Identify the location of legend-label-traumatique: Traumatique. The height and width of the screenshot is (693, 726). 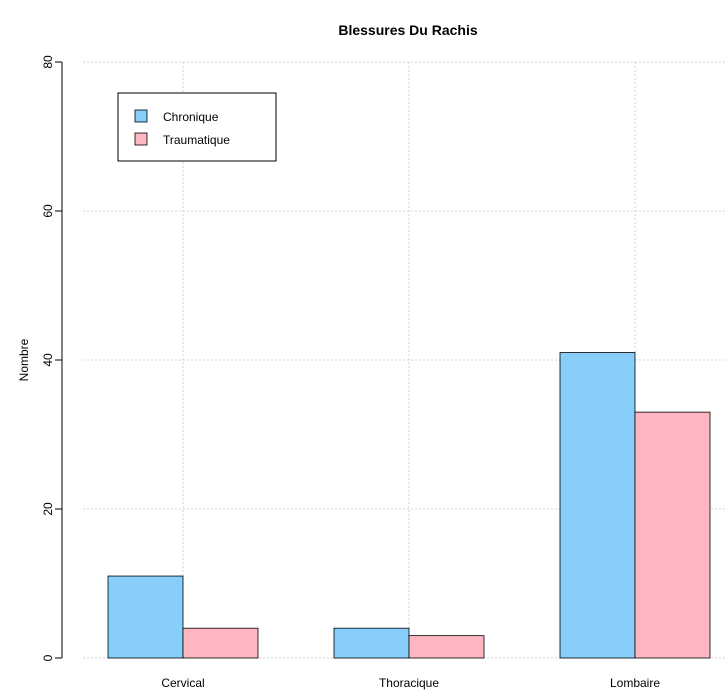
(196, 140).